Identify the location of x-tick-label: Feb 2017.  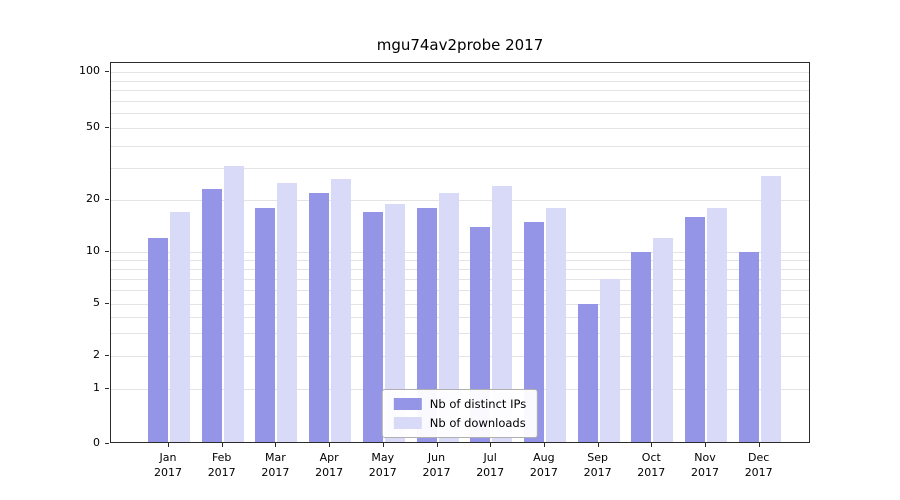
(221, 465).